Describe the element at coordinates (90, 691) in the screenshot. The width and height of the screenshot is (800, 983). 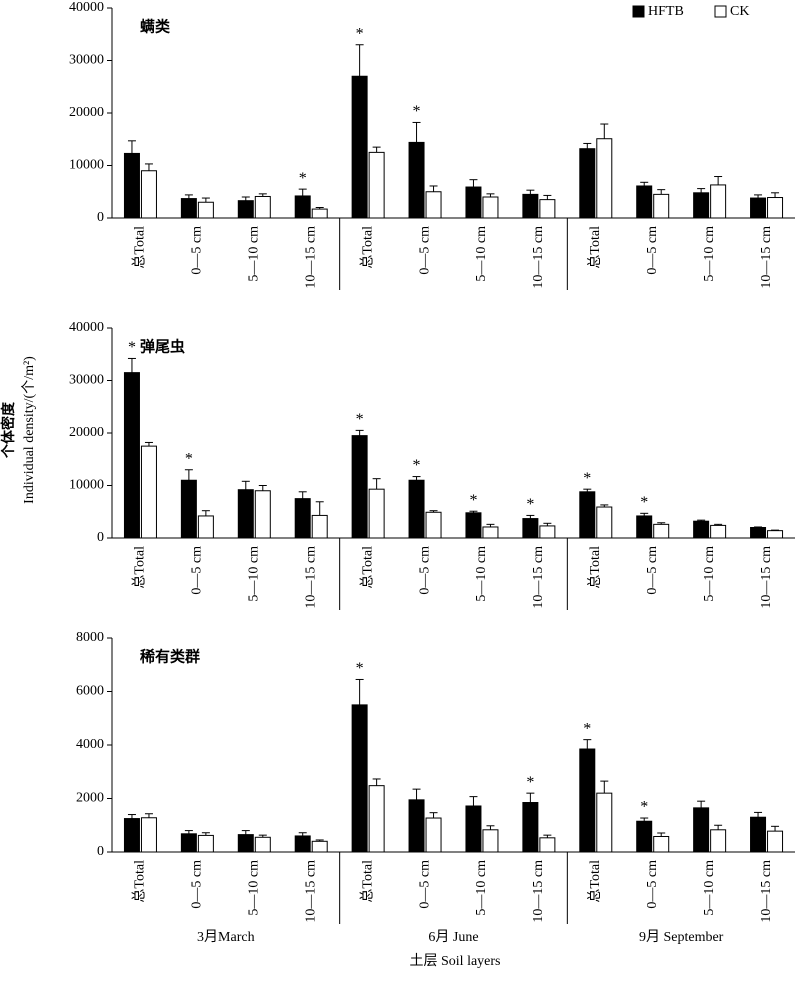
I see `y-tick-label: 6000` at that location.